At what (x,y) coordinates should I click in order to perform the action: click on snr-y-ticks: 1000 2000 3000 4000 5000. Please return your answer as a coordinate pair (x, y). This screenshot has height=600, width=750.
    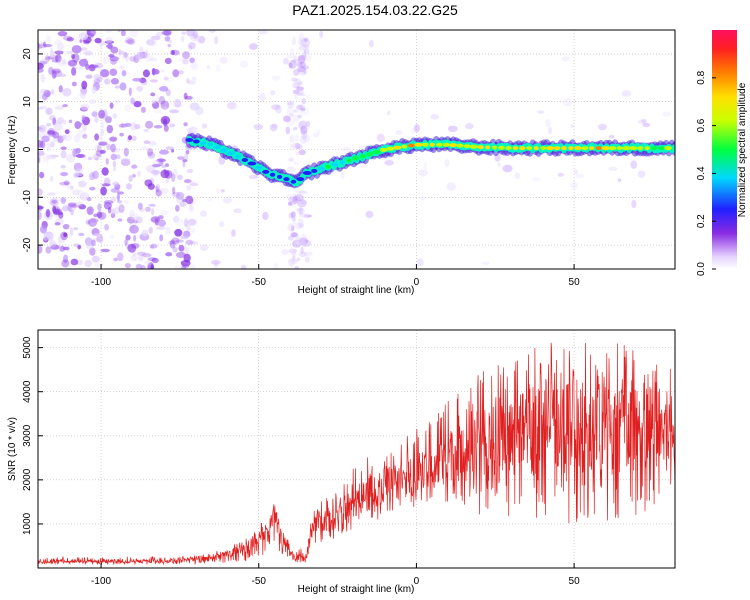
    Looking at the image, I should click on (32, 435).